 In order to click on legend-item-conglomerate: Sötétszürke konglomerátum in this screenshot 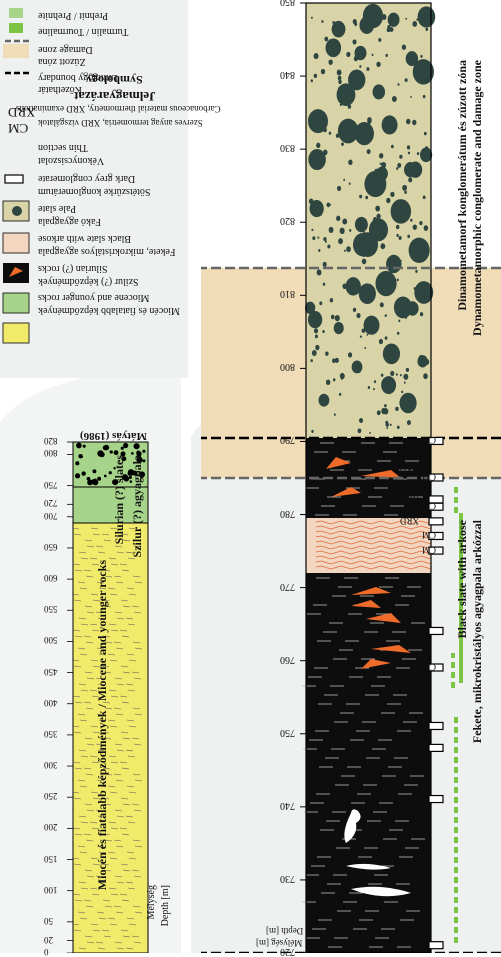, I will do `click(94, 191)`.